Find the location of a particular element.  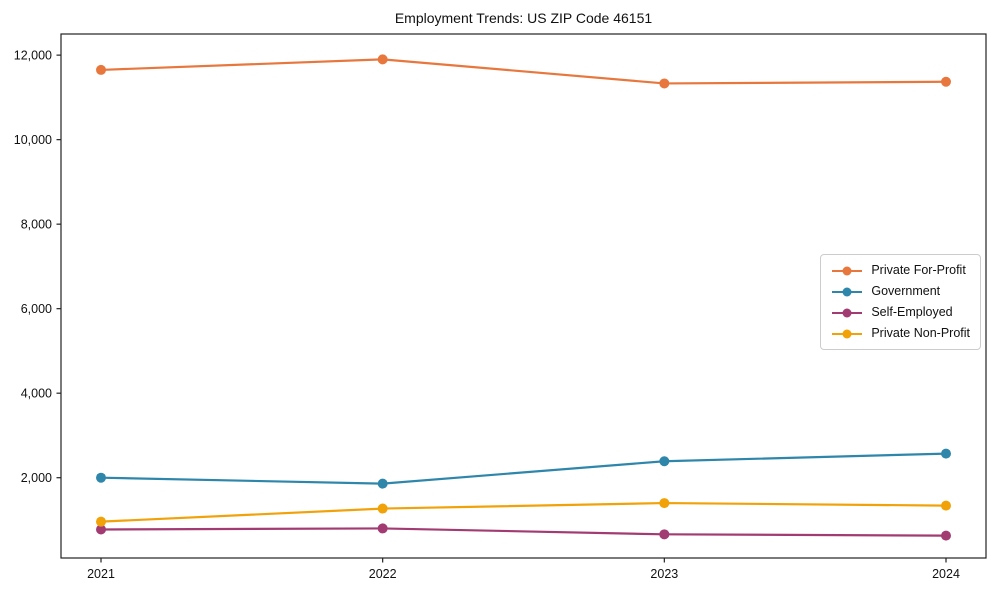

legend-item-government: Government is located at coordinates (900, 291).